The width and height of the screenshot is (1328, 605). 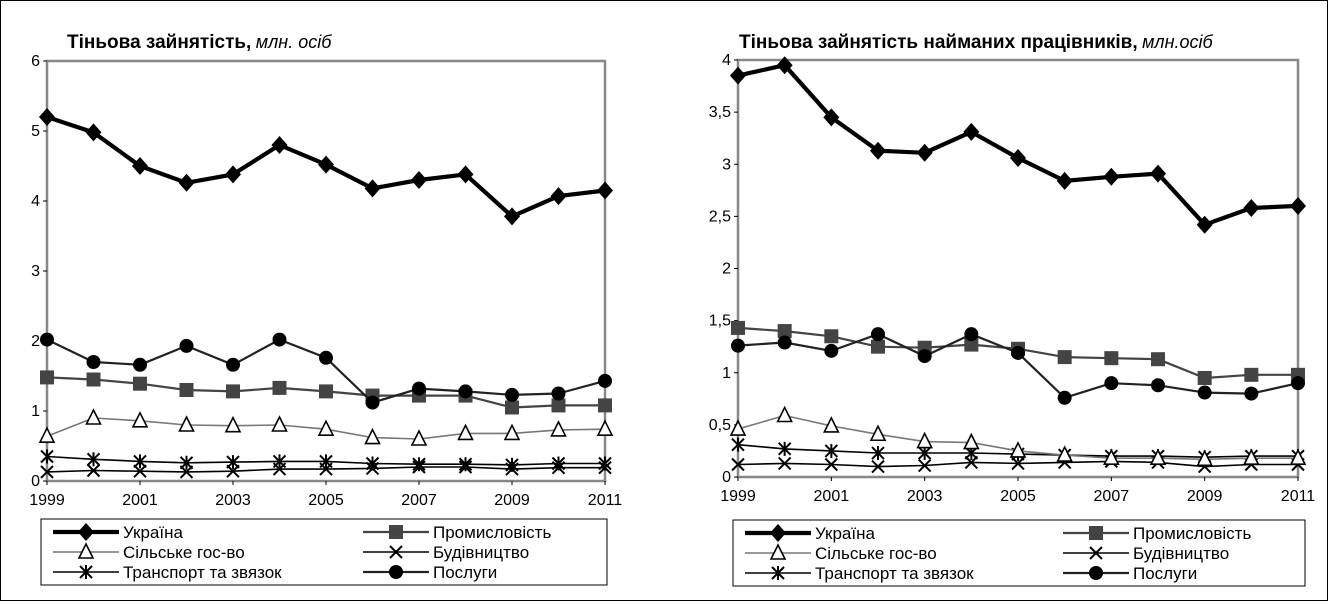 I want to click on y-tick-label: 2,5, so click(x=720, y=216).